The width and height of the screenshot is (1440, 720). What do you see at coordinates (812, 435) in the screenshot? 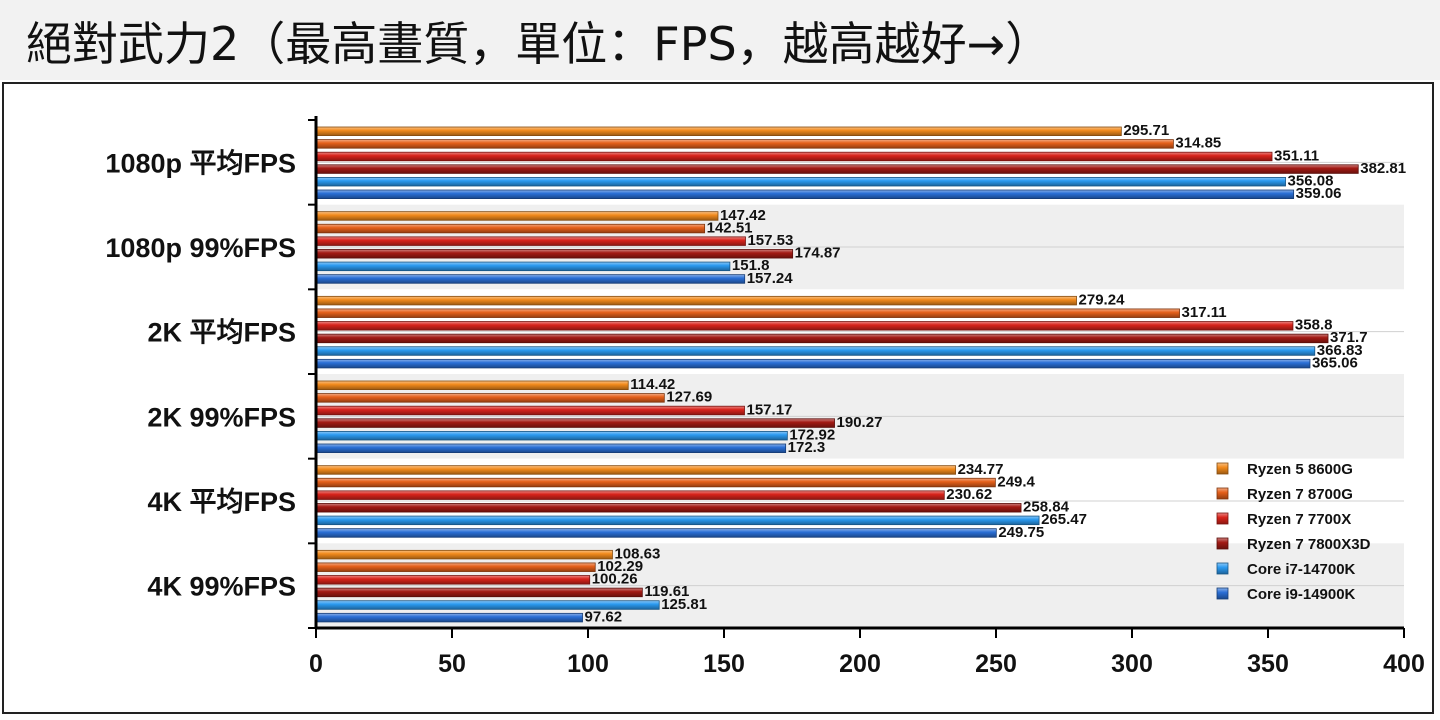
I see `data-label: 172.92` at bounding box center [812, 435].